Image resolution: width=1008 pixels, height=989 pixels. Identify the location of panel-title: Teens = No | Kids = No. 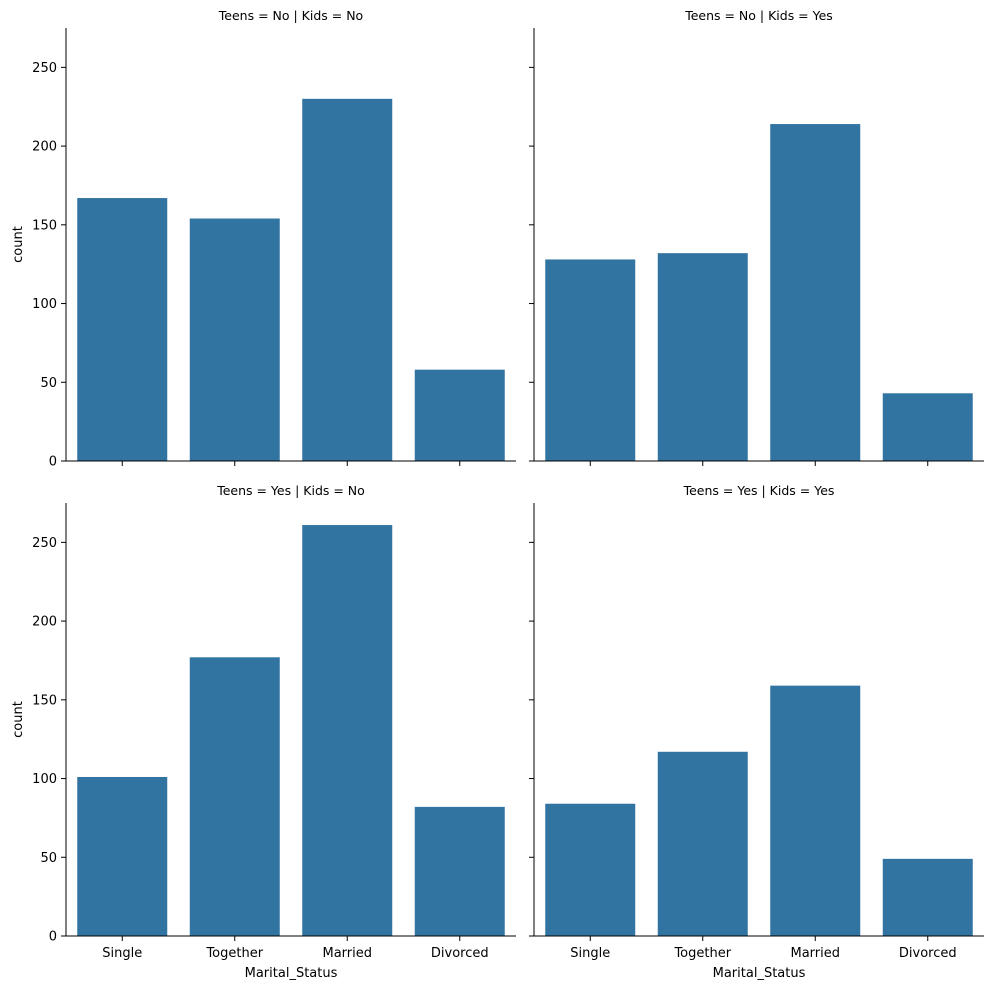
(290, 15).